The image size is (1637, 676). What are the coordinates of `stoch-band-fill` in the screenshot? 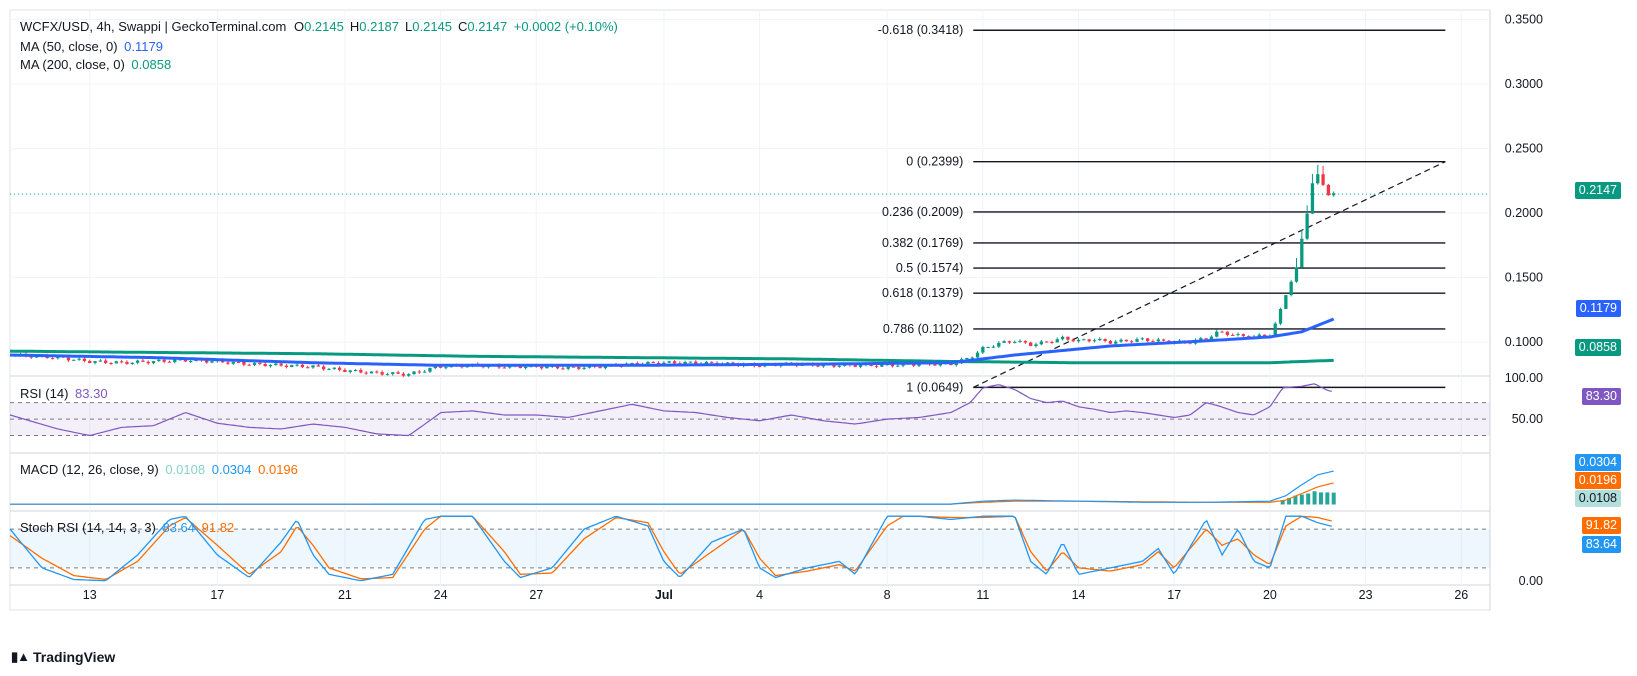 It's located at (750, 548).